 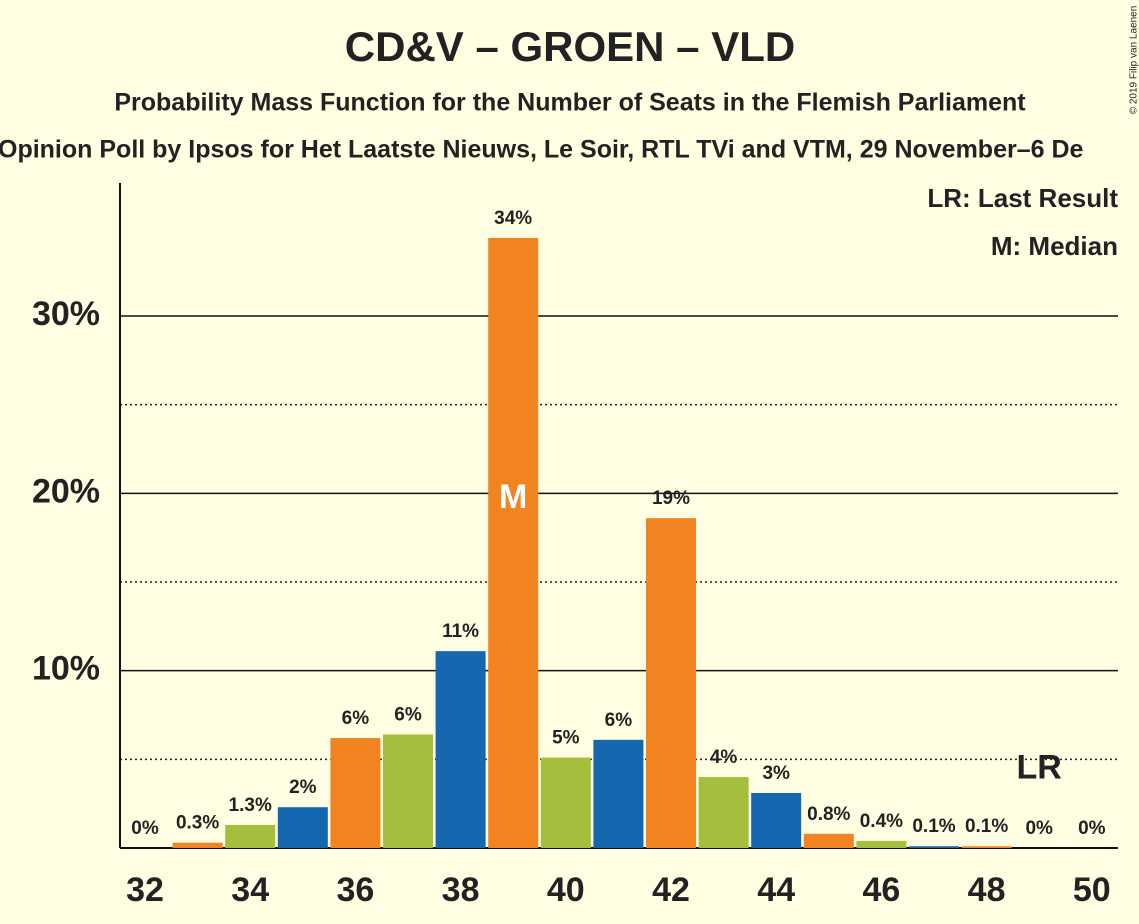 What do you see at coordinates (566, 890) in the screenshot?
I see `x-tick-label: 40` at bounding box center [566, 890].